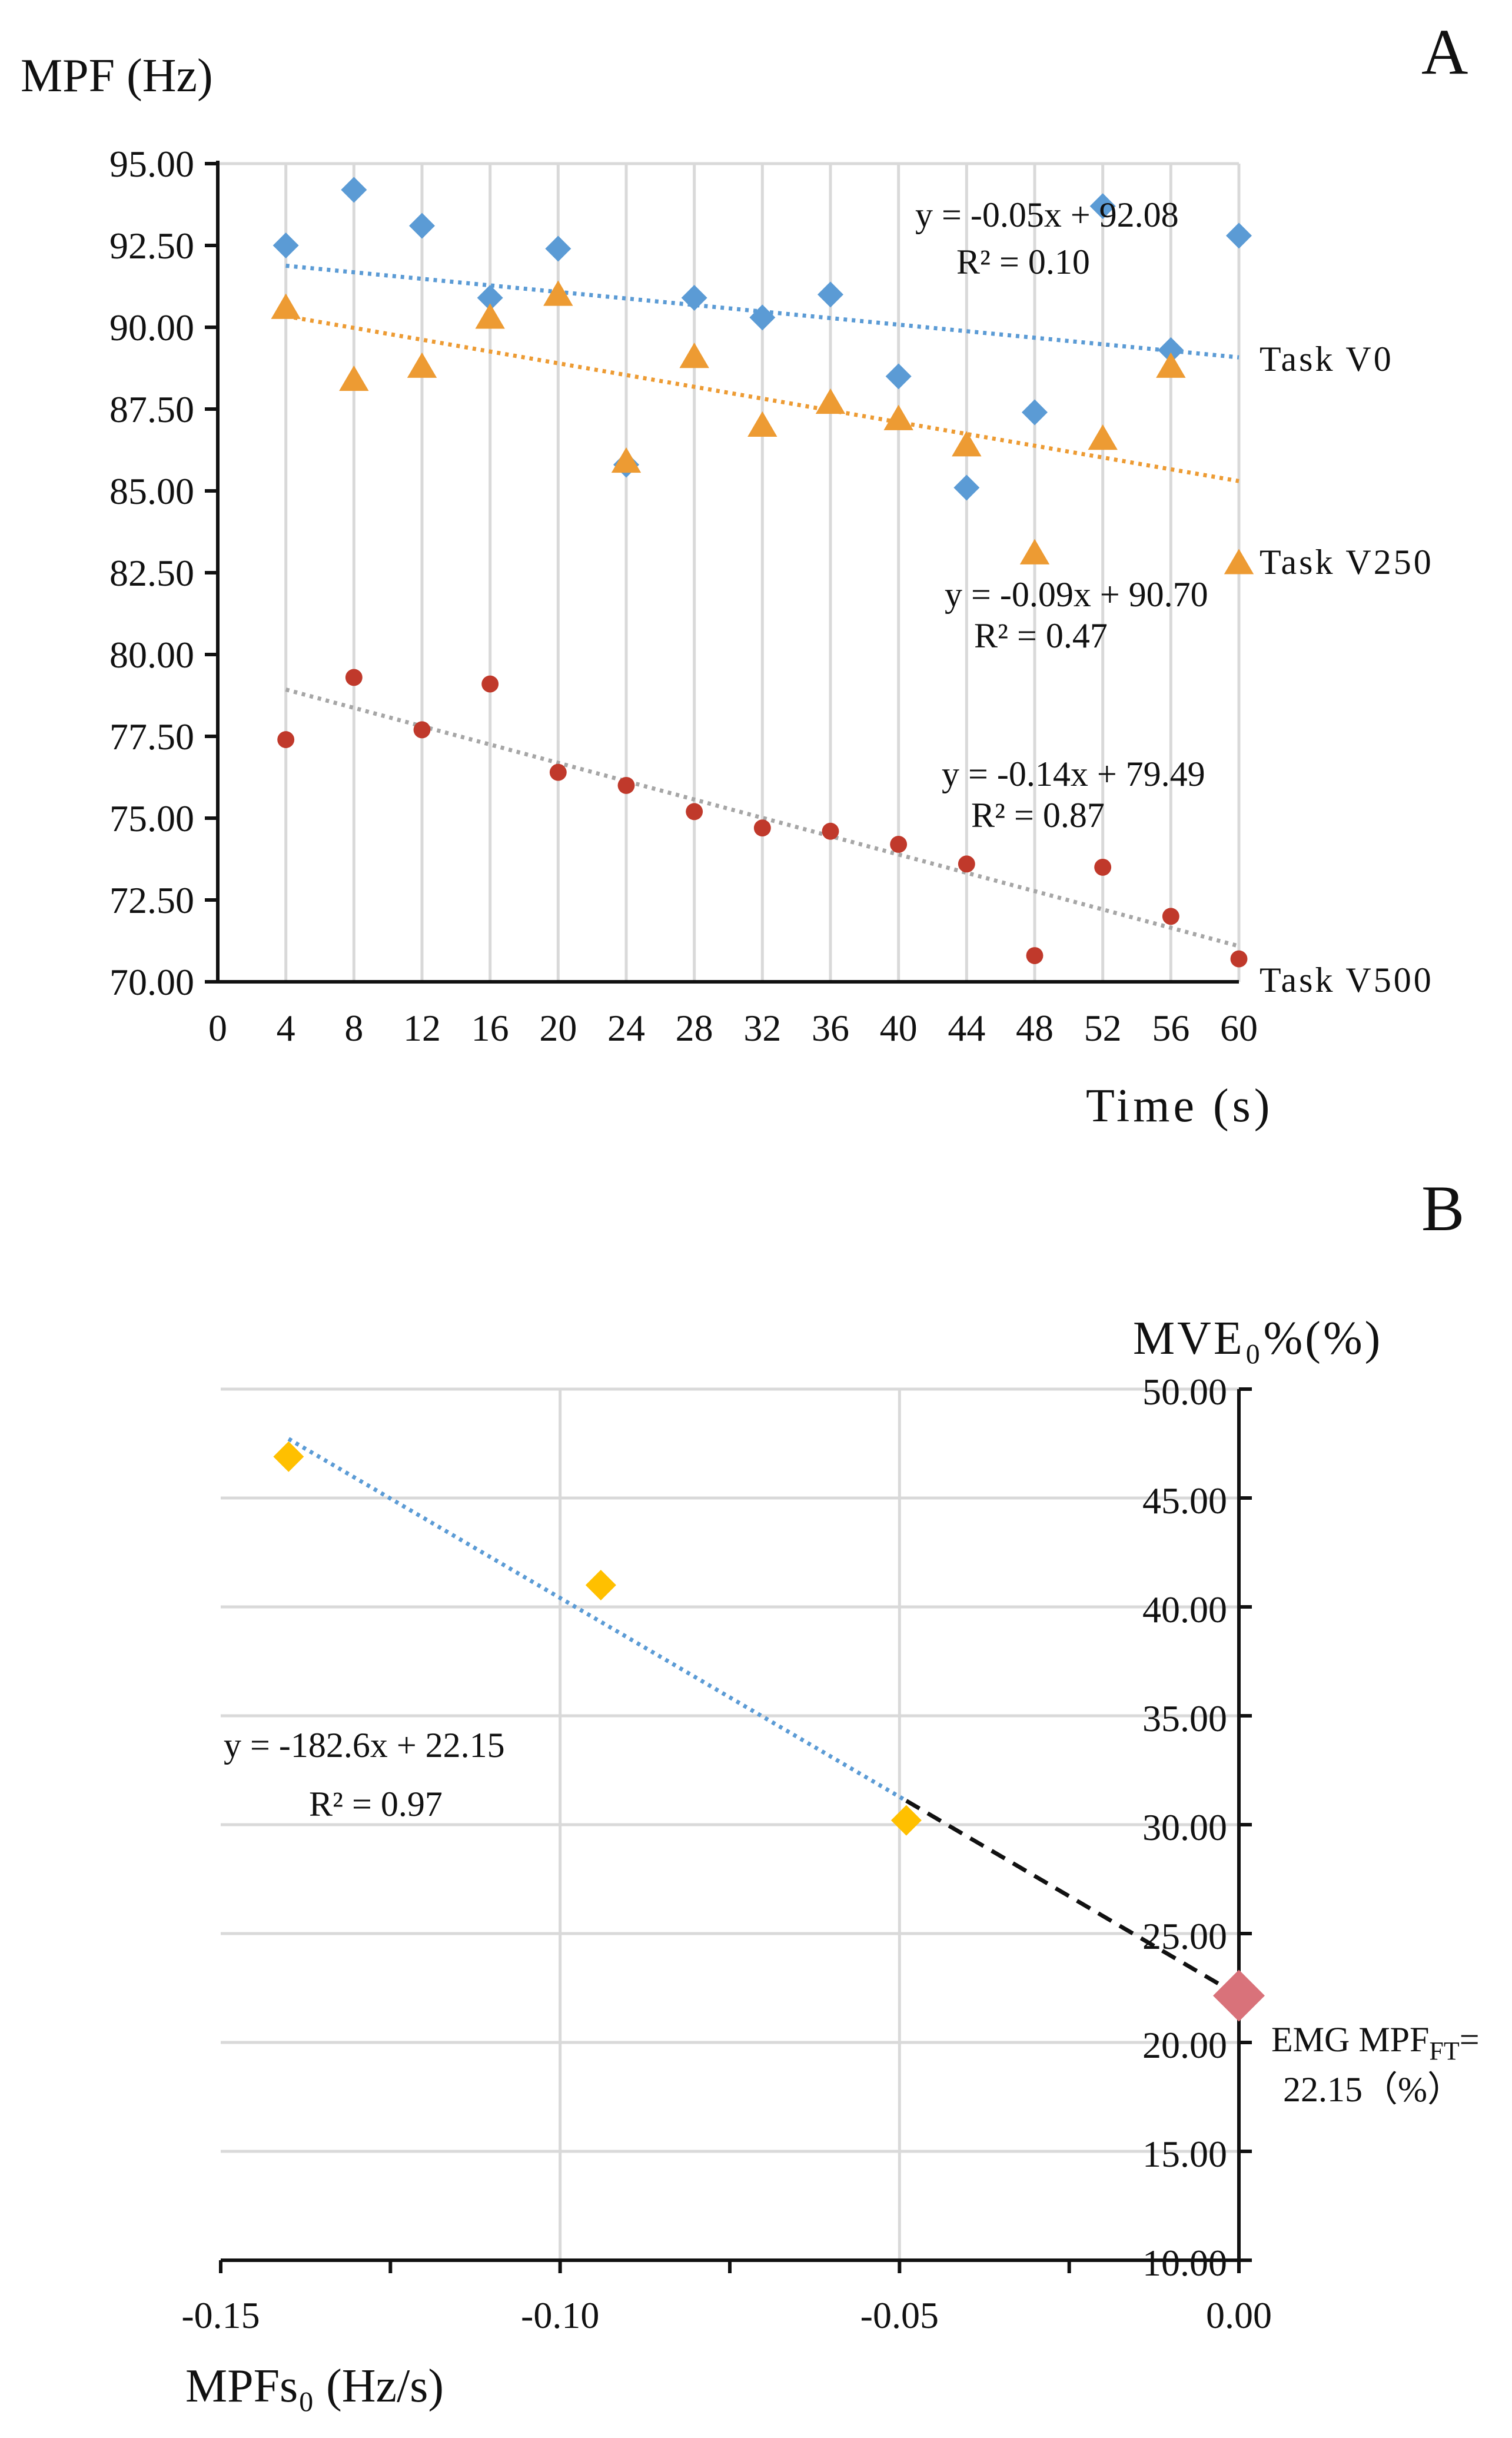 This screenshot has height=2438, width=1512. Describe the element at coordinates (1443, 1208) in the screenshot. I see `panel-b-label: B` at that location.